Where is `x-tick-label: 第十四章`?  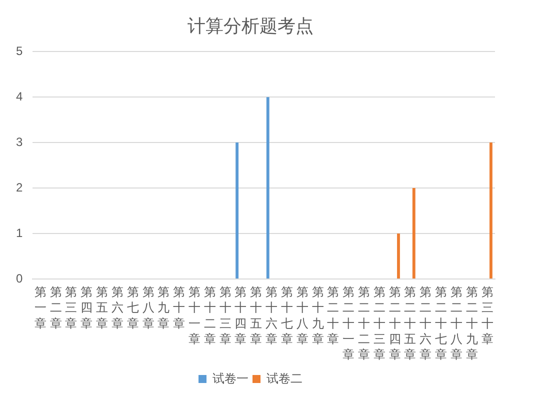
x-tick-label: 第十四章 is located at coordinates (240, 315).